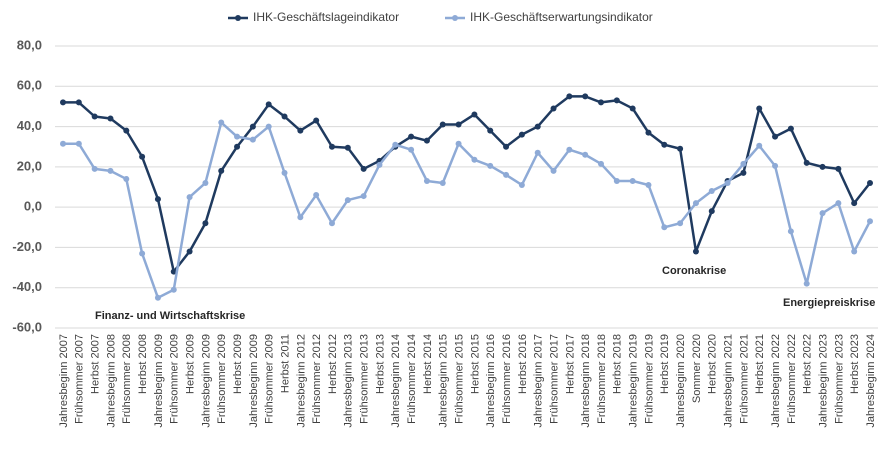  I want to click on x-tick-label: Frühsommer 2016, so click(507, 379).